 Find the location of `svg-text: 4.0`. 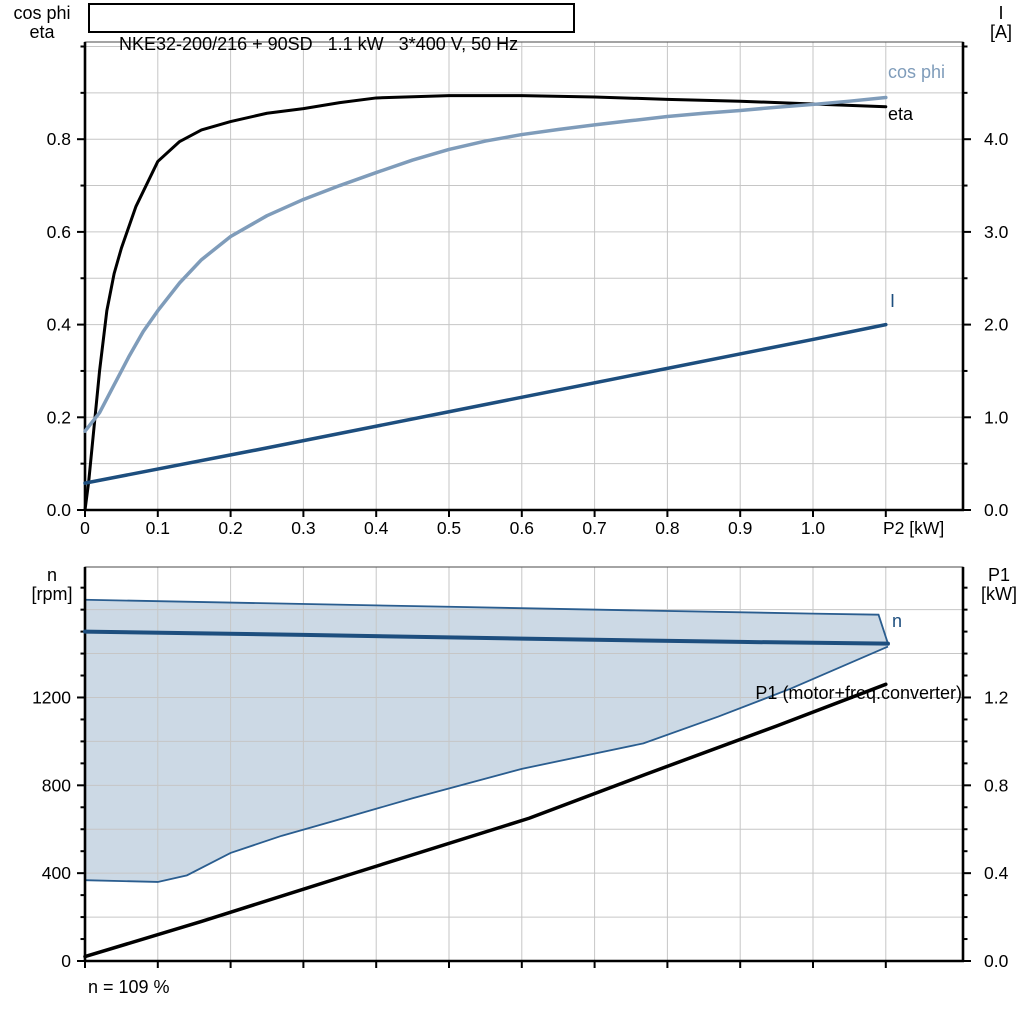

svg-text: 4.0 is located at coordinates (996, 139).